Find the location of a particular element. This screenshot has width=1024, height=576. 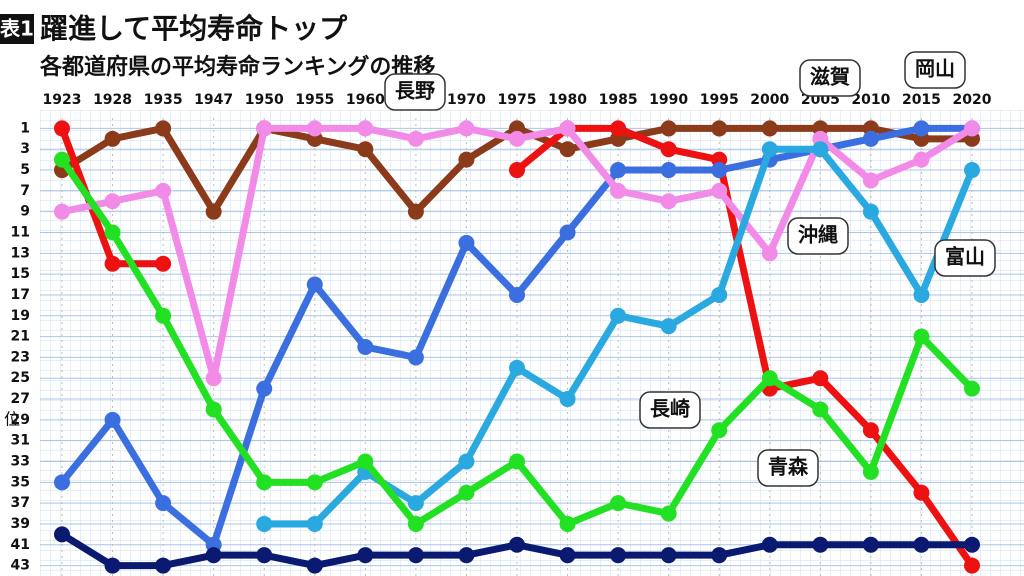

y-tick-label: 39 is located at coordinates (20, 524).